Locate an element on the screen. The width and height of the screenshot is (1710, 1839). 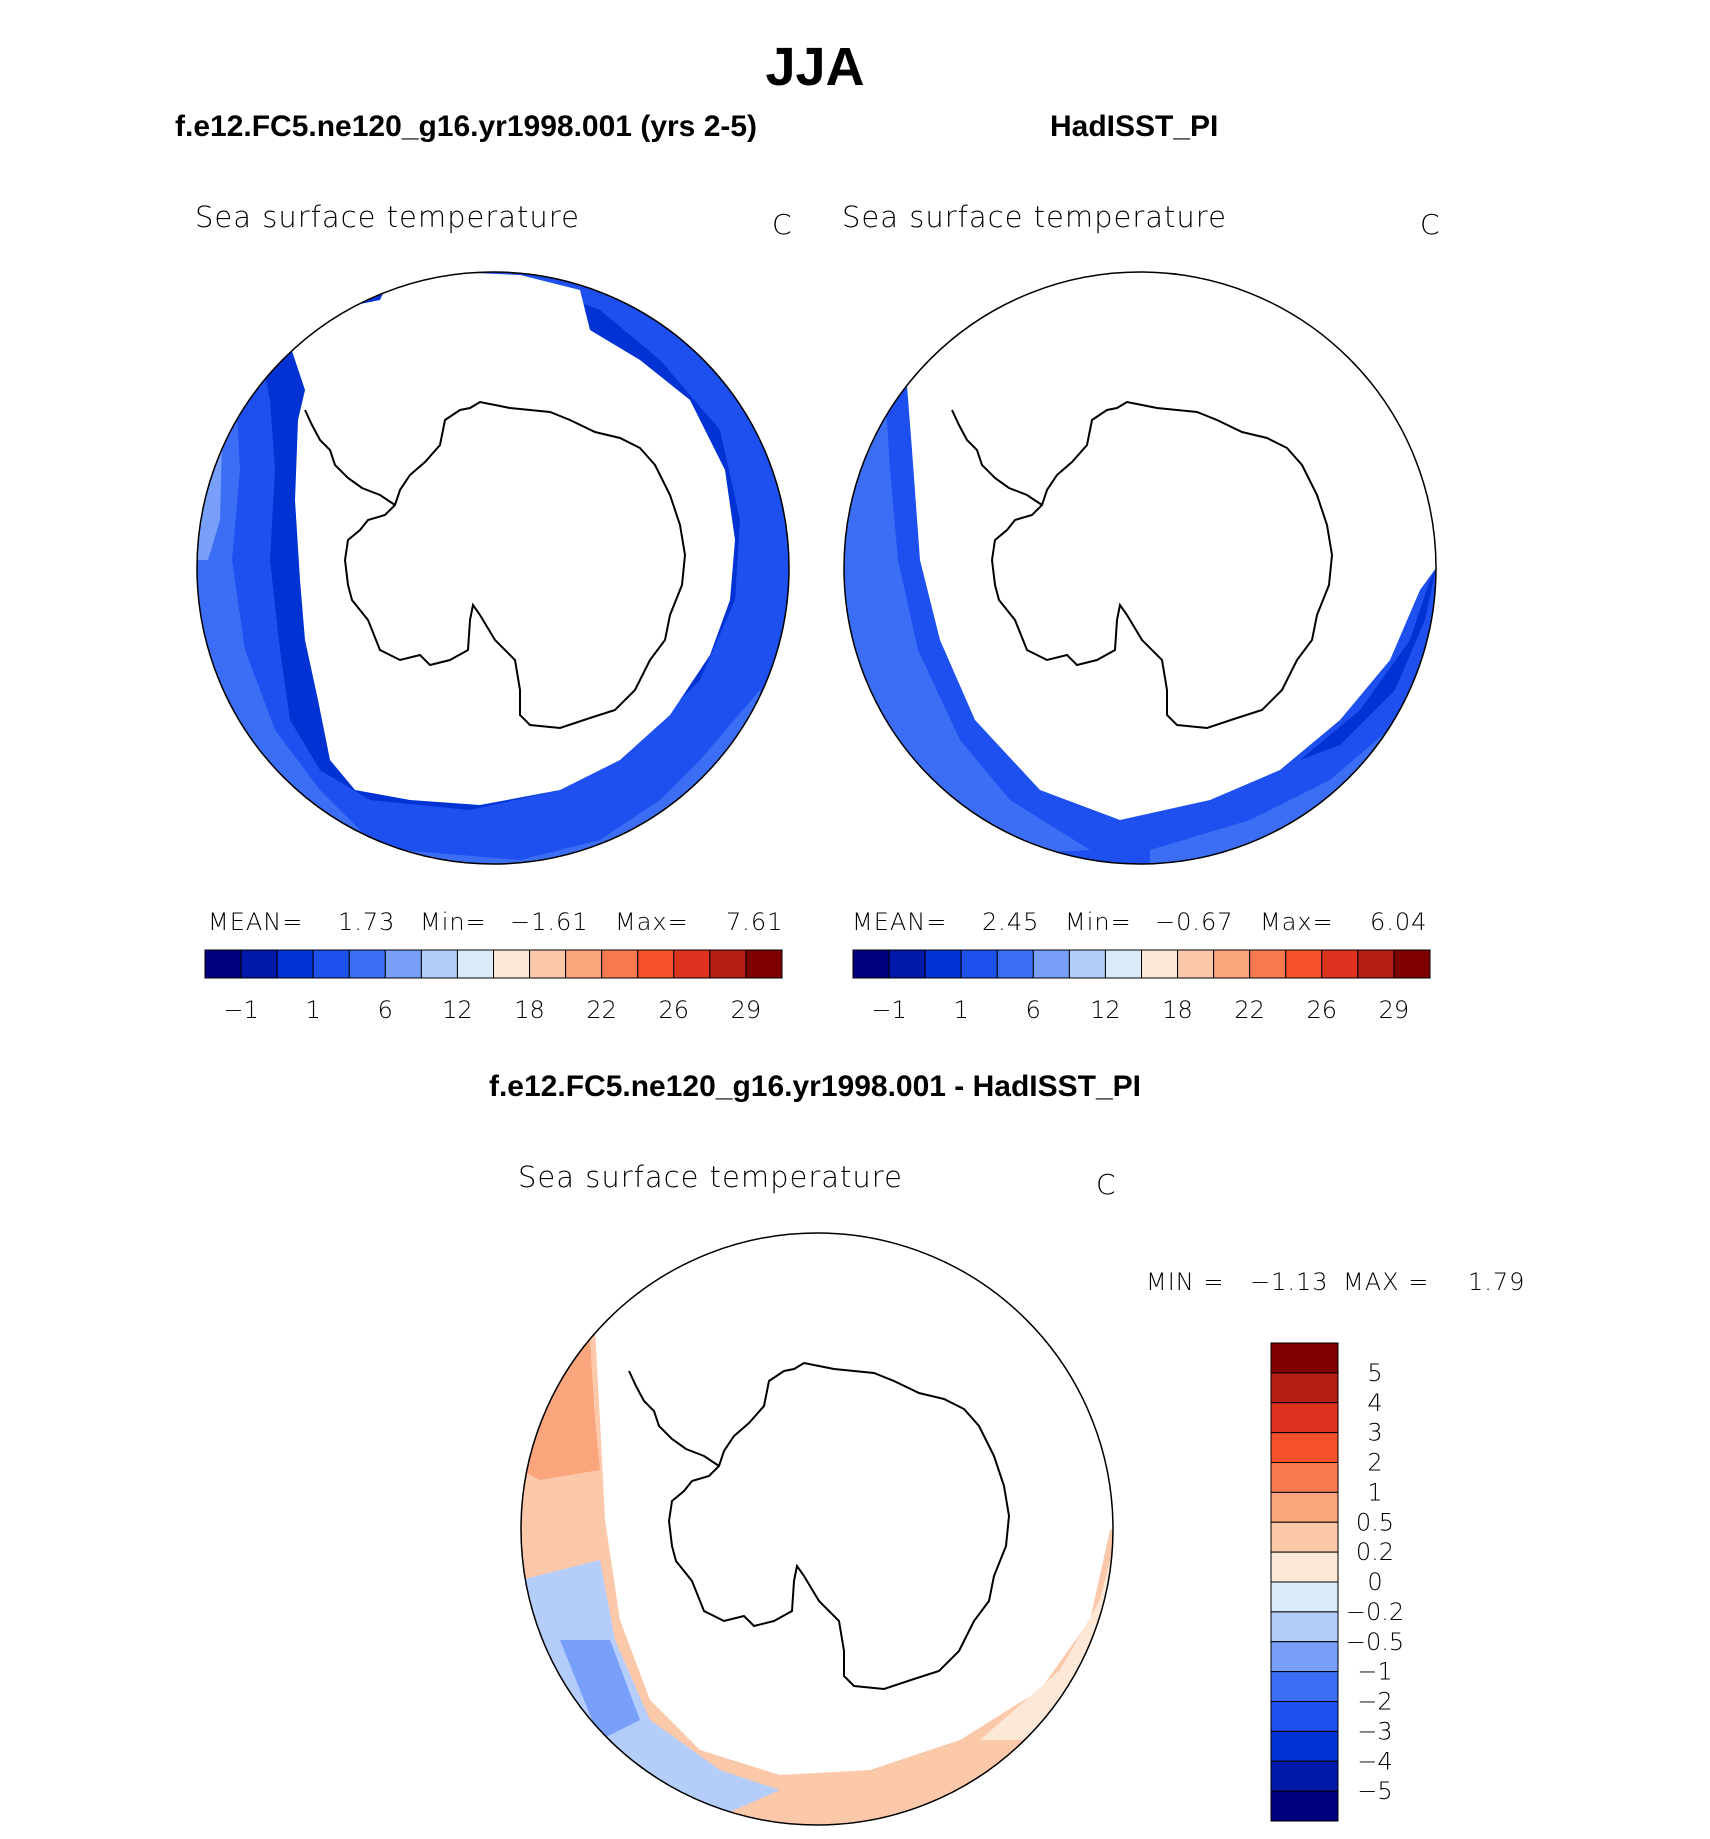
panel2-units: C is located at coordinates (1430, 224).